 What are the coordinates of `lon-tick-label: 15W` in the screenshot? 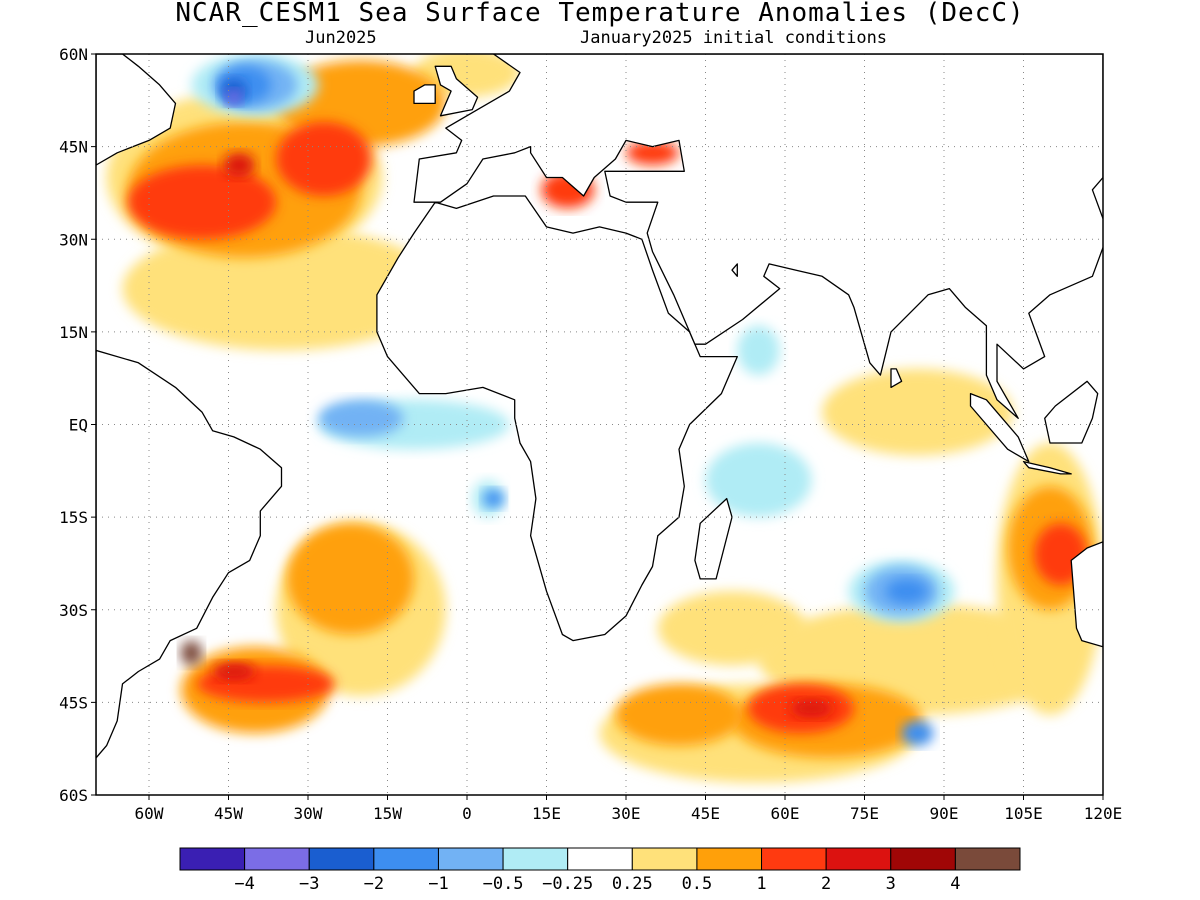 It's located at (387, 813).